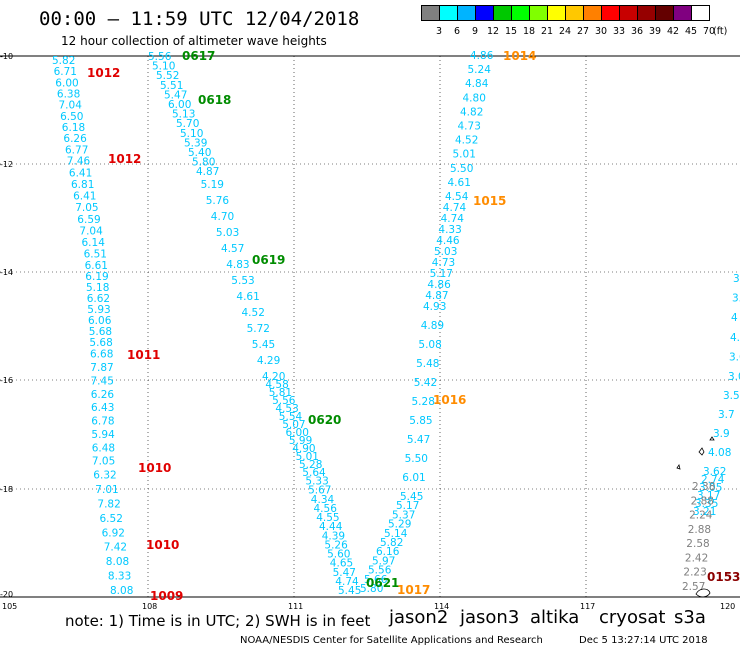  I want to click on colorbar-tick-label: 30, so click(601, 31).